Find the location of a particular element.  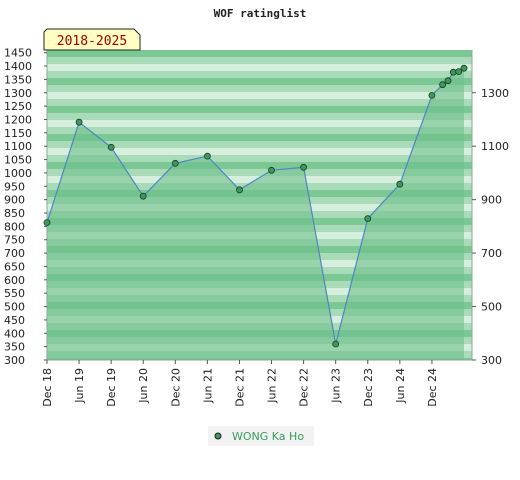

right-y-axis: 300 500 700 900 1100 1300 is located at coordinates (490, 227).